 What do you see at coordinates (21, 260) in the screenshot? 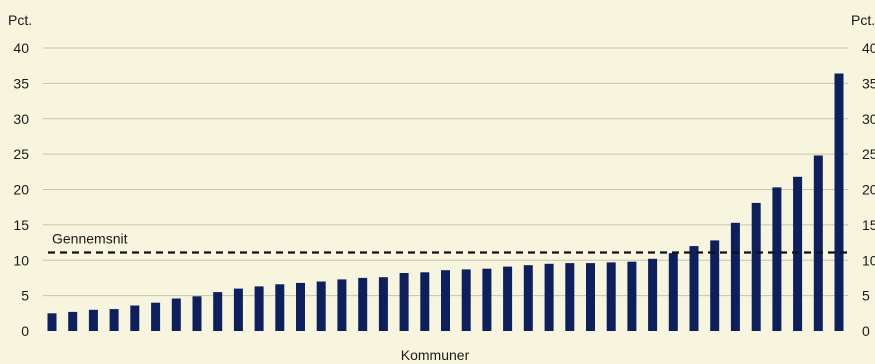
I see `y-tick-label-left: 10` at bounding box center [21, 260].